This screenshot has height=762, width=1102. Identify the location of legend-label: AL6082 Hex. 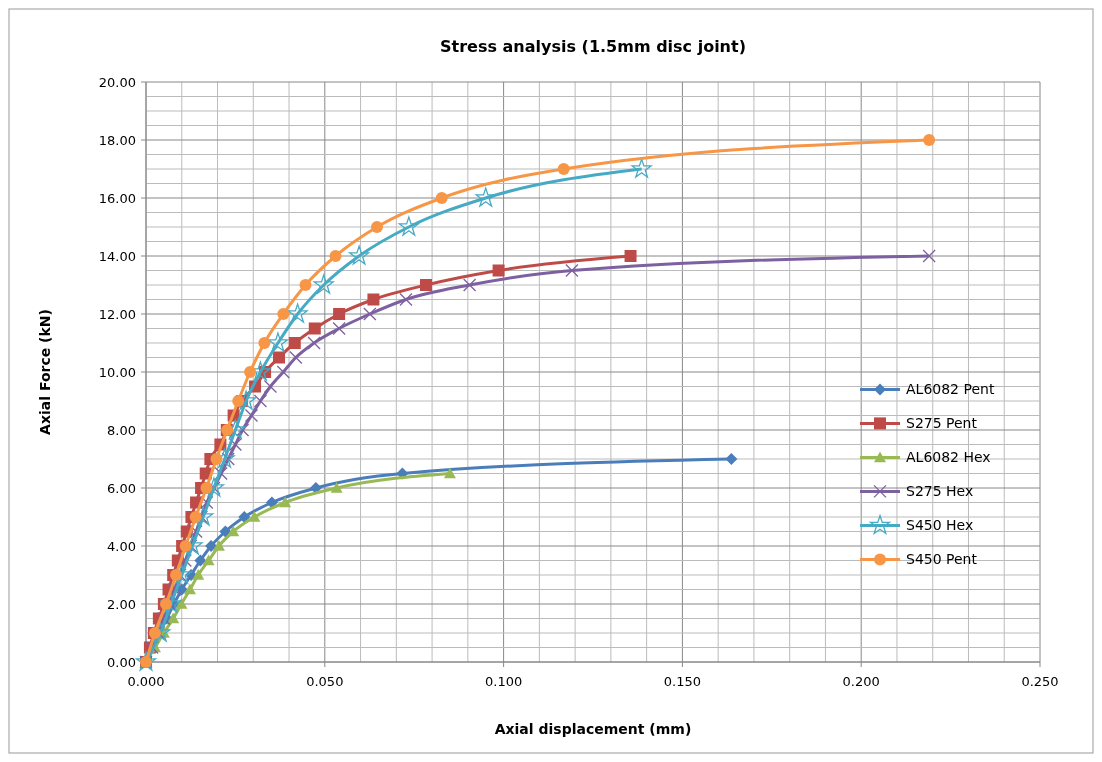
(948, 457).